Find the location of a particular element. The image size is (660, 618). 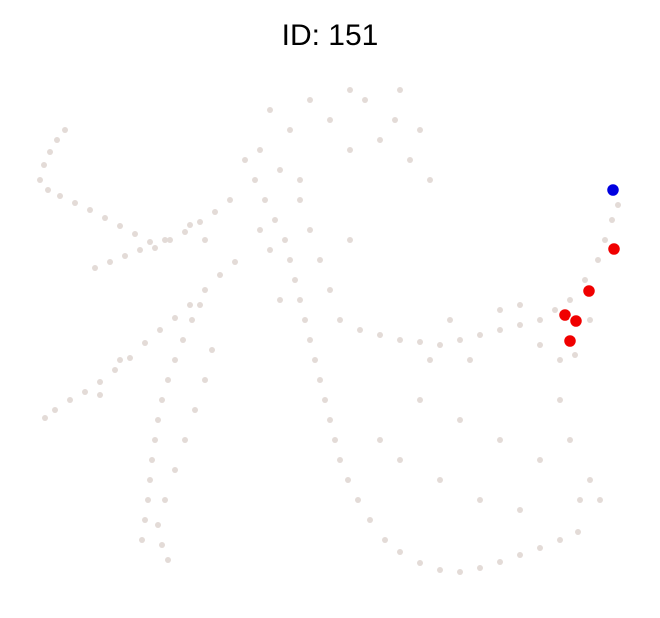

chart-title: ID: 151 is located at coordinates (330, 35).